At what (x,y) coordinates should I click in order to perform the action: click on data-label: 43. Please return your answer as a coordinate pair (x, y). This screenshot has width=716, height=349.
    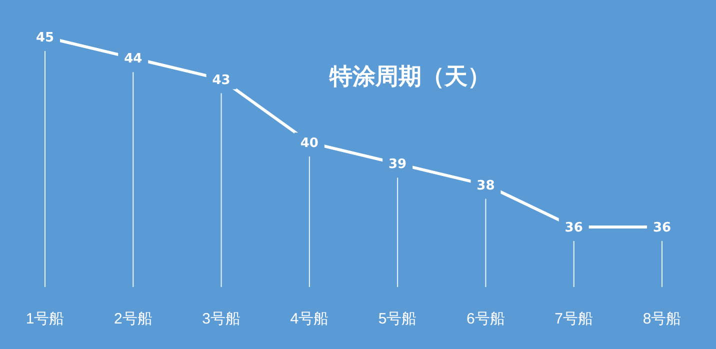
    Looking at the image, I should click on (221, 80).